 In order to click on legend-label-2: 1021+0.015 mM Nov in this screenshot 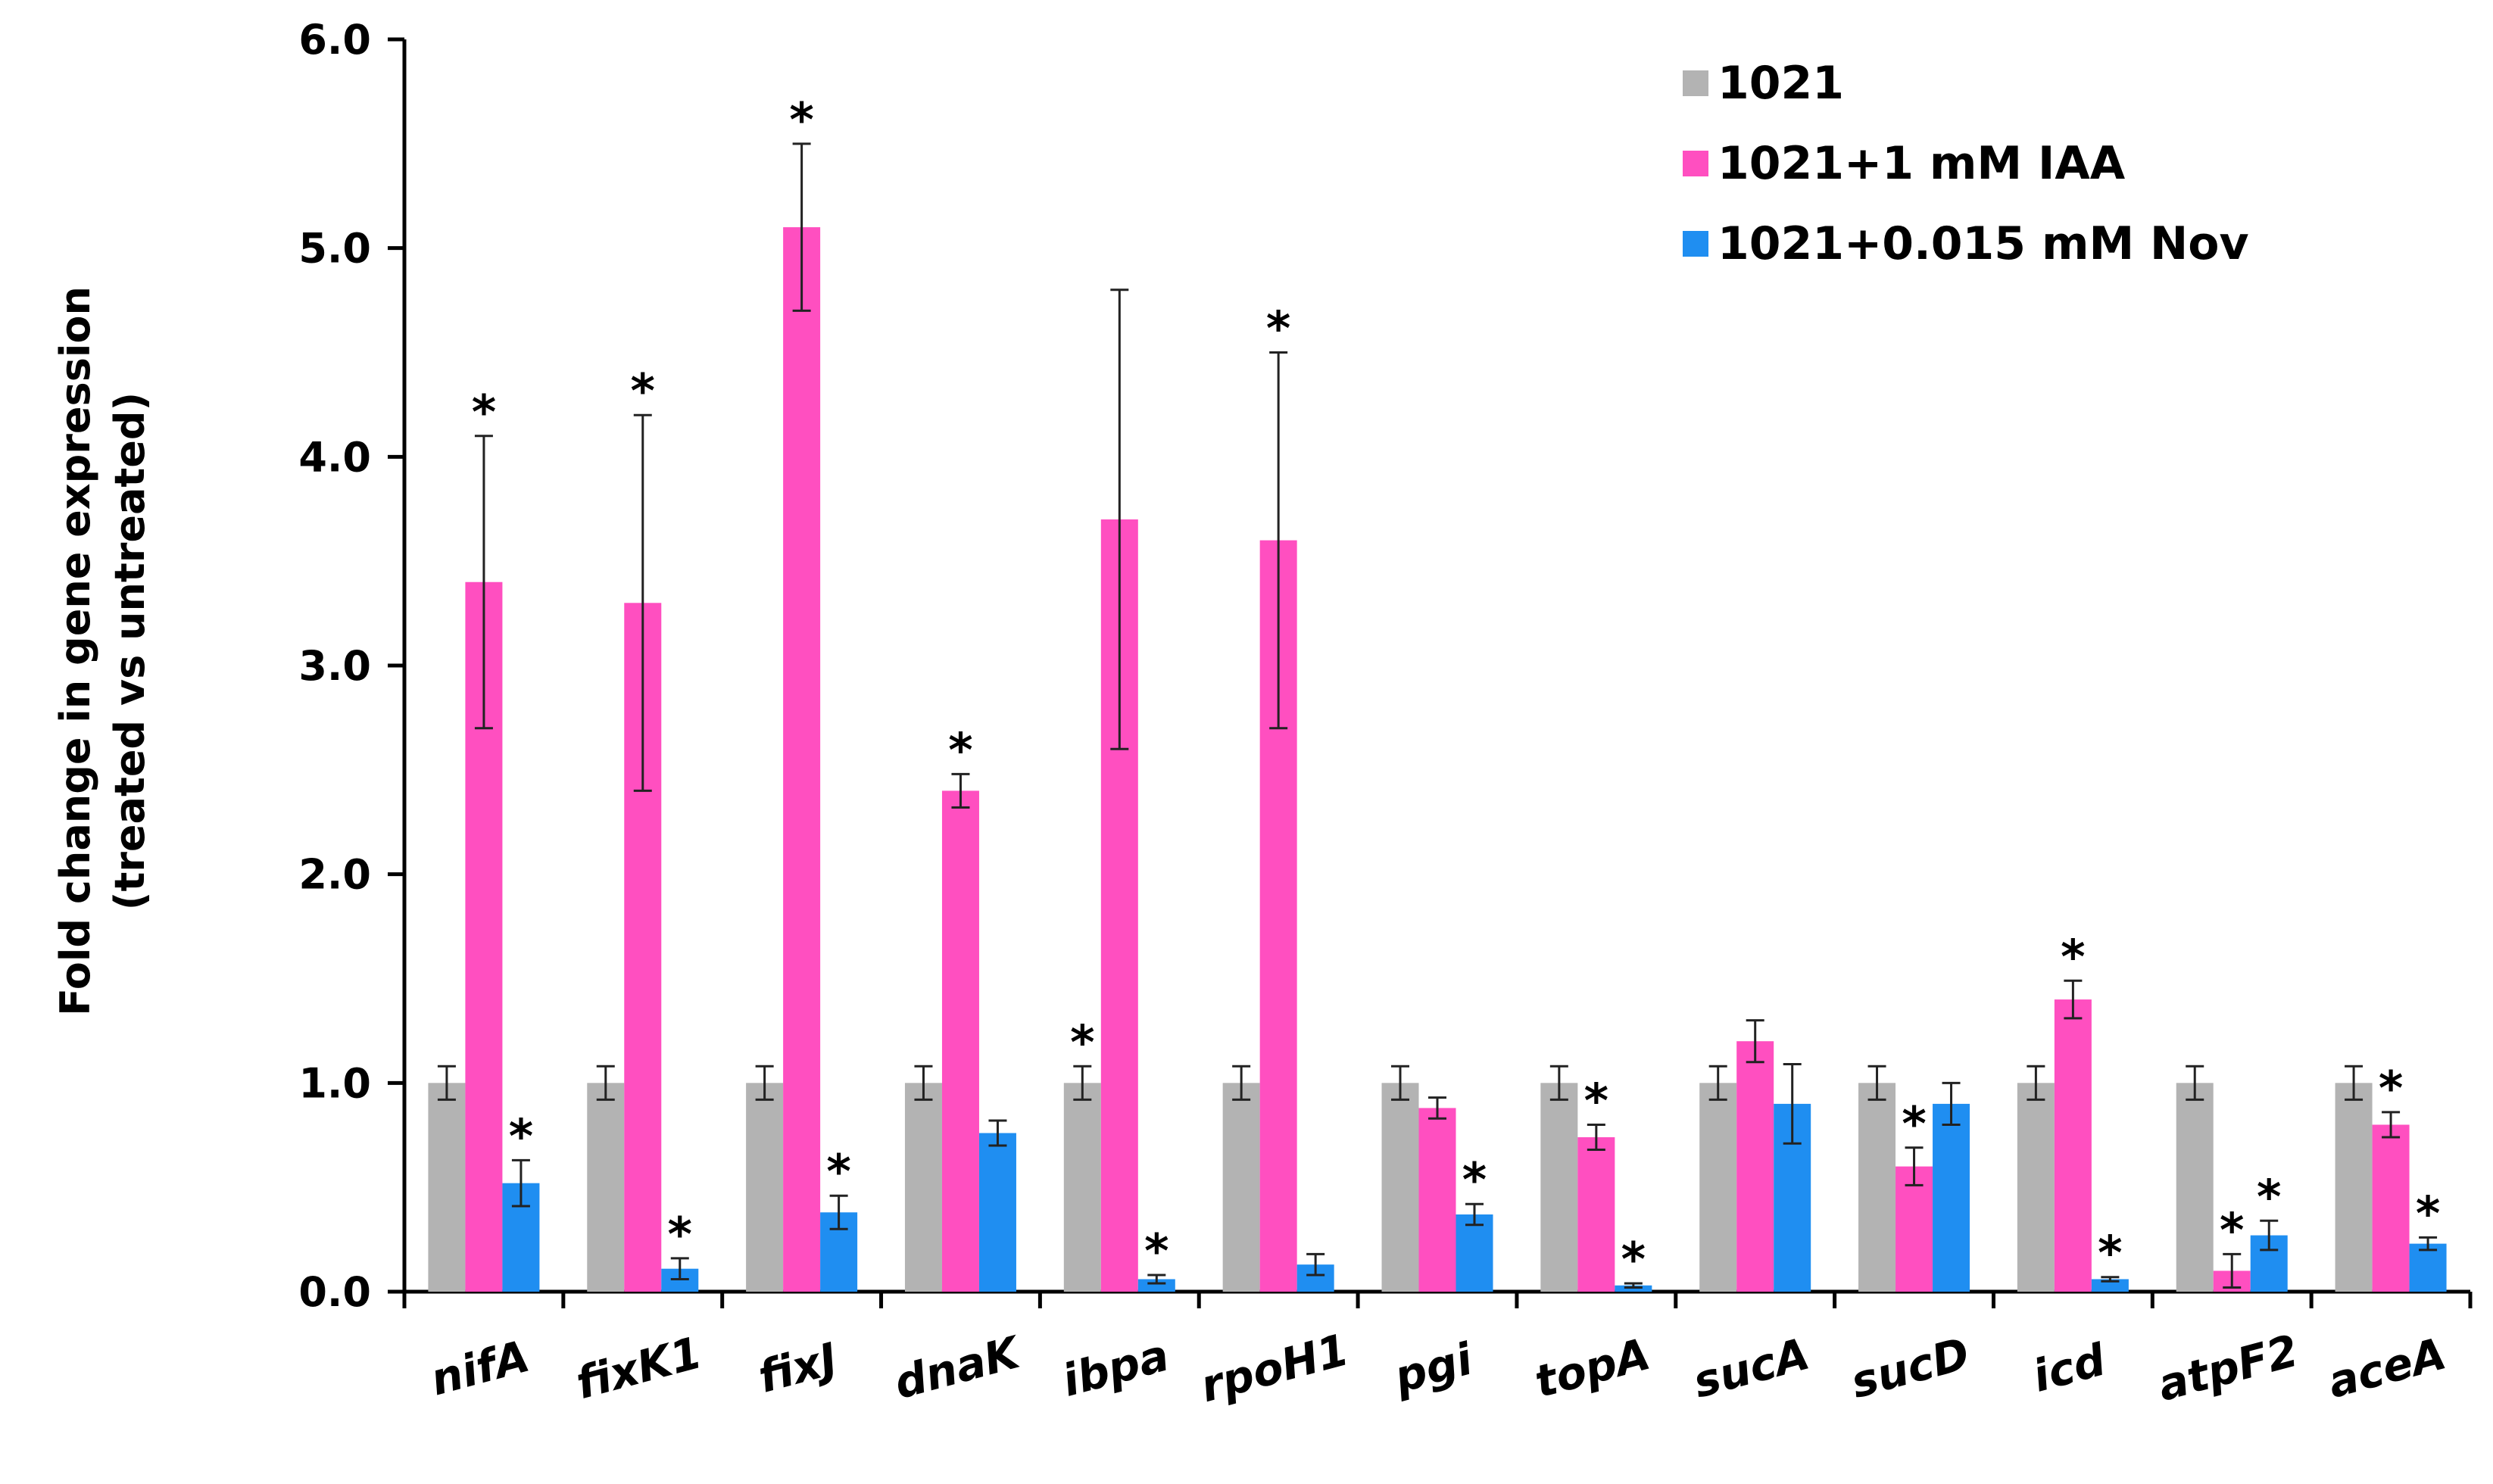, I will do `click(1983, 243)`.